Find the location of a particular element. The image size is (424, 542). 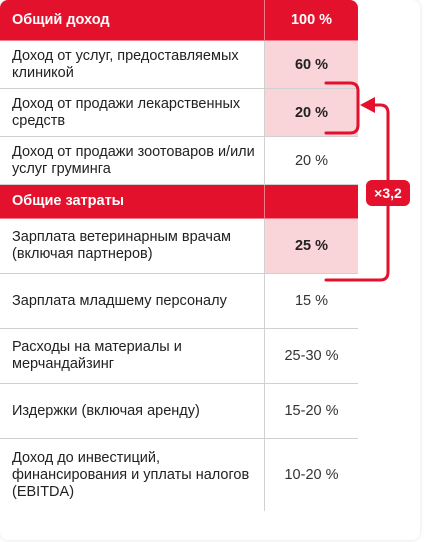

row-value is located at coordinates (311, 201).